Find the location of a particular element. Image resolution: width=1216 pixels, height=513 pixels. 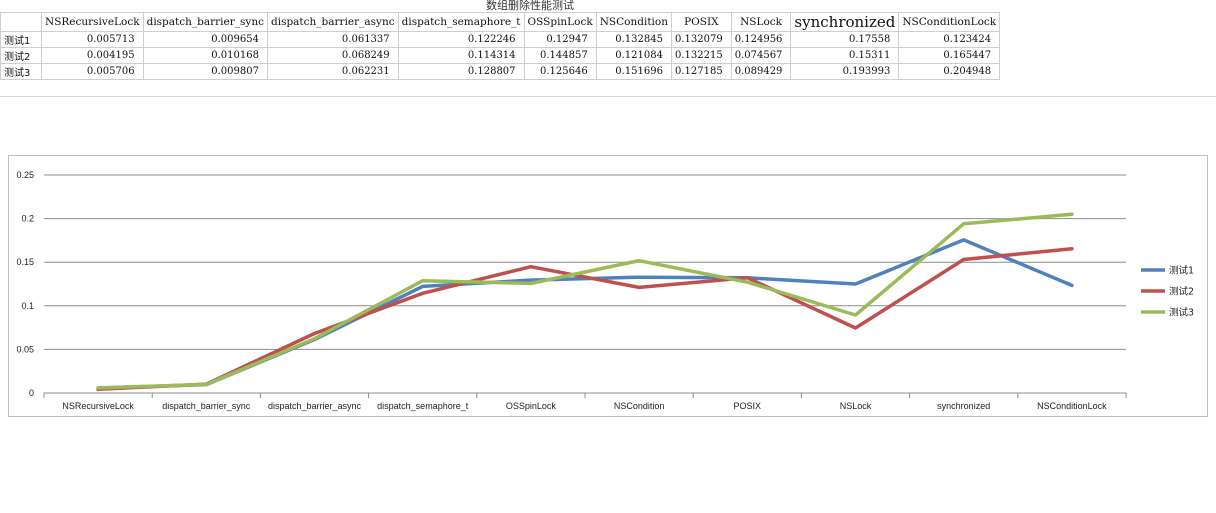

x-tick-label: POSIX is located at coordinates (748, 406).